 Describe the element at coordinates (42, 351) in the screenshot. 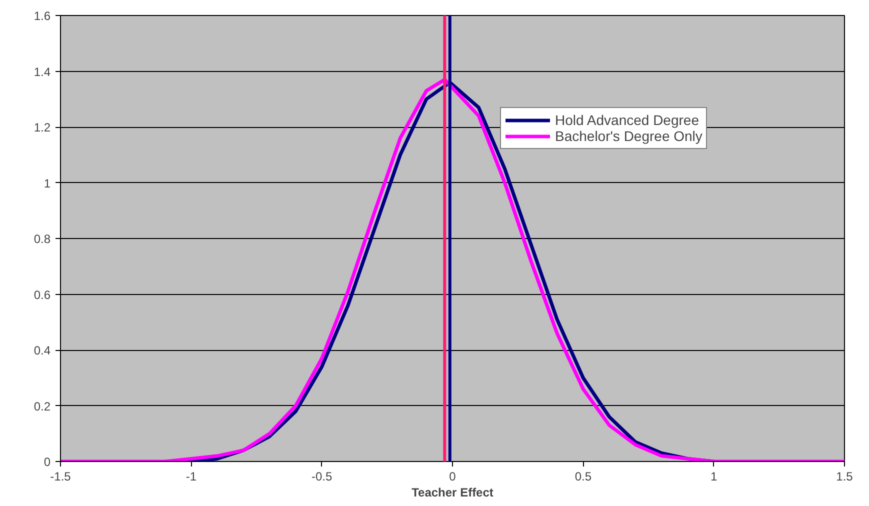

I see `y-tick-label: 0.4` at that location.